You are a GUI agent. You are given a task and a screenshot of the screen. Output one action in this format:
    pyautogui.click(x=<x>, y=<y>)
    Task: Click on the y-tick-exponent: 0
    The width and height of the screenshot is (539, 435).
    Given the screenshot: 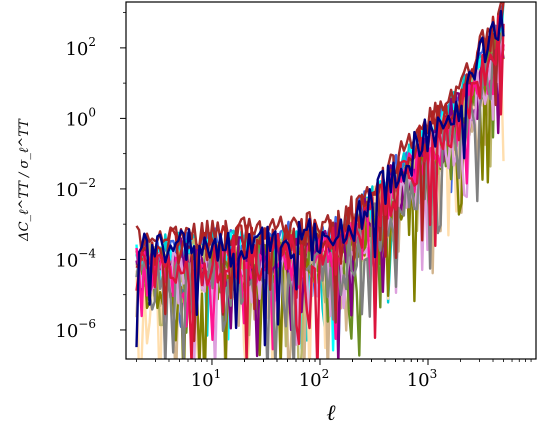 What is the action you would take?
    pyautogui.click(x=92, y=112)
    